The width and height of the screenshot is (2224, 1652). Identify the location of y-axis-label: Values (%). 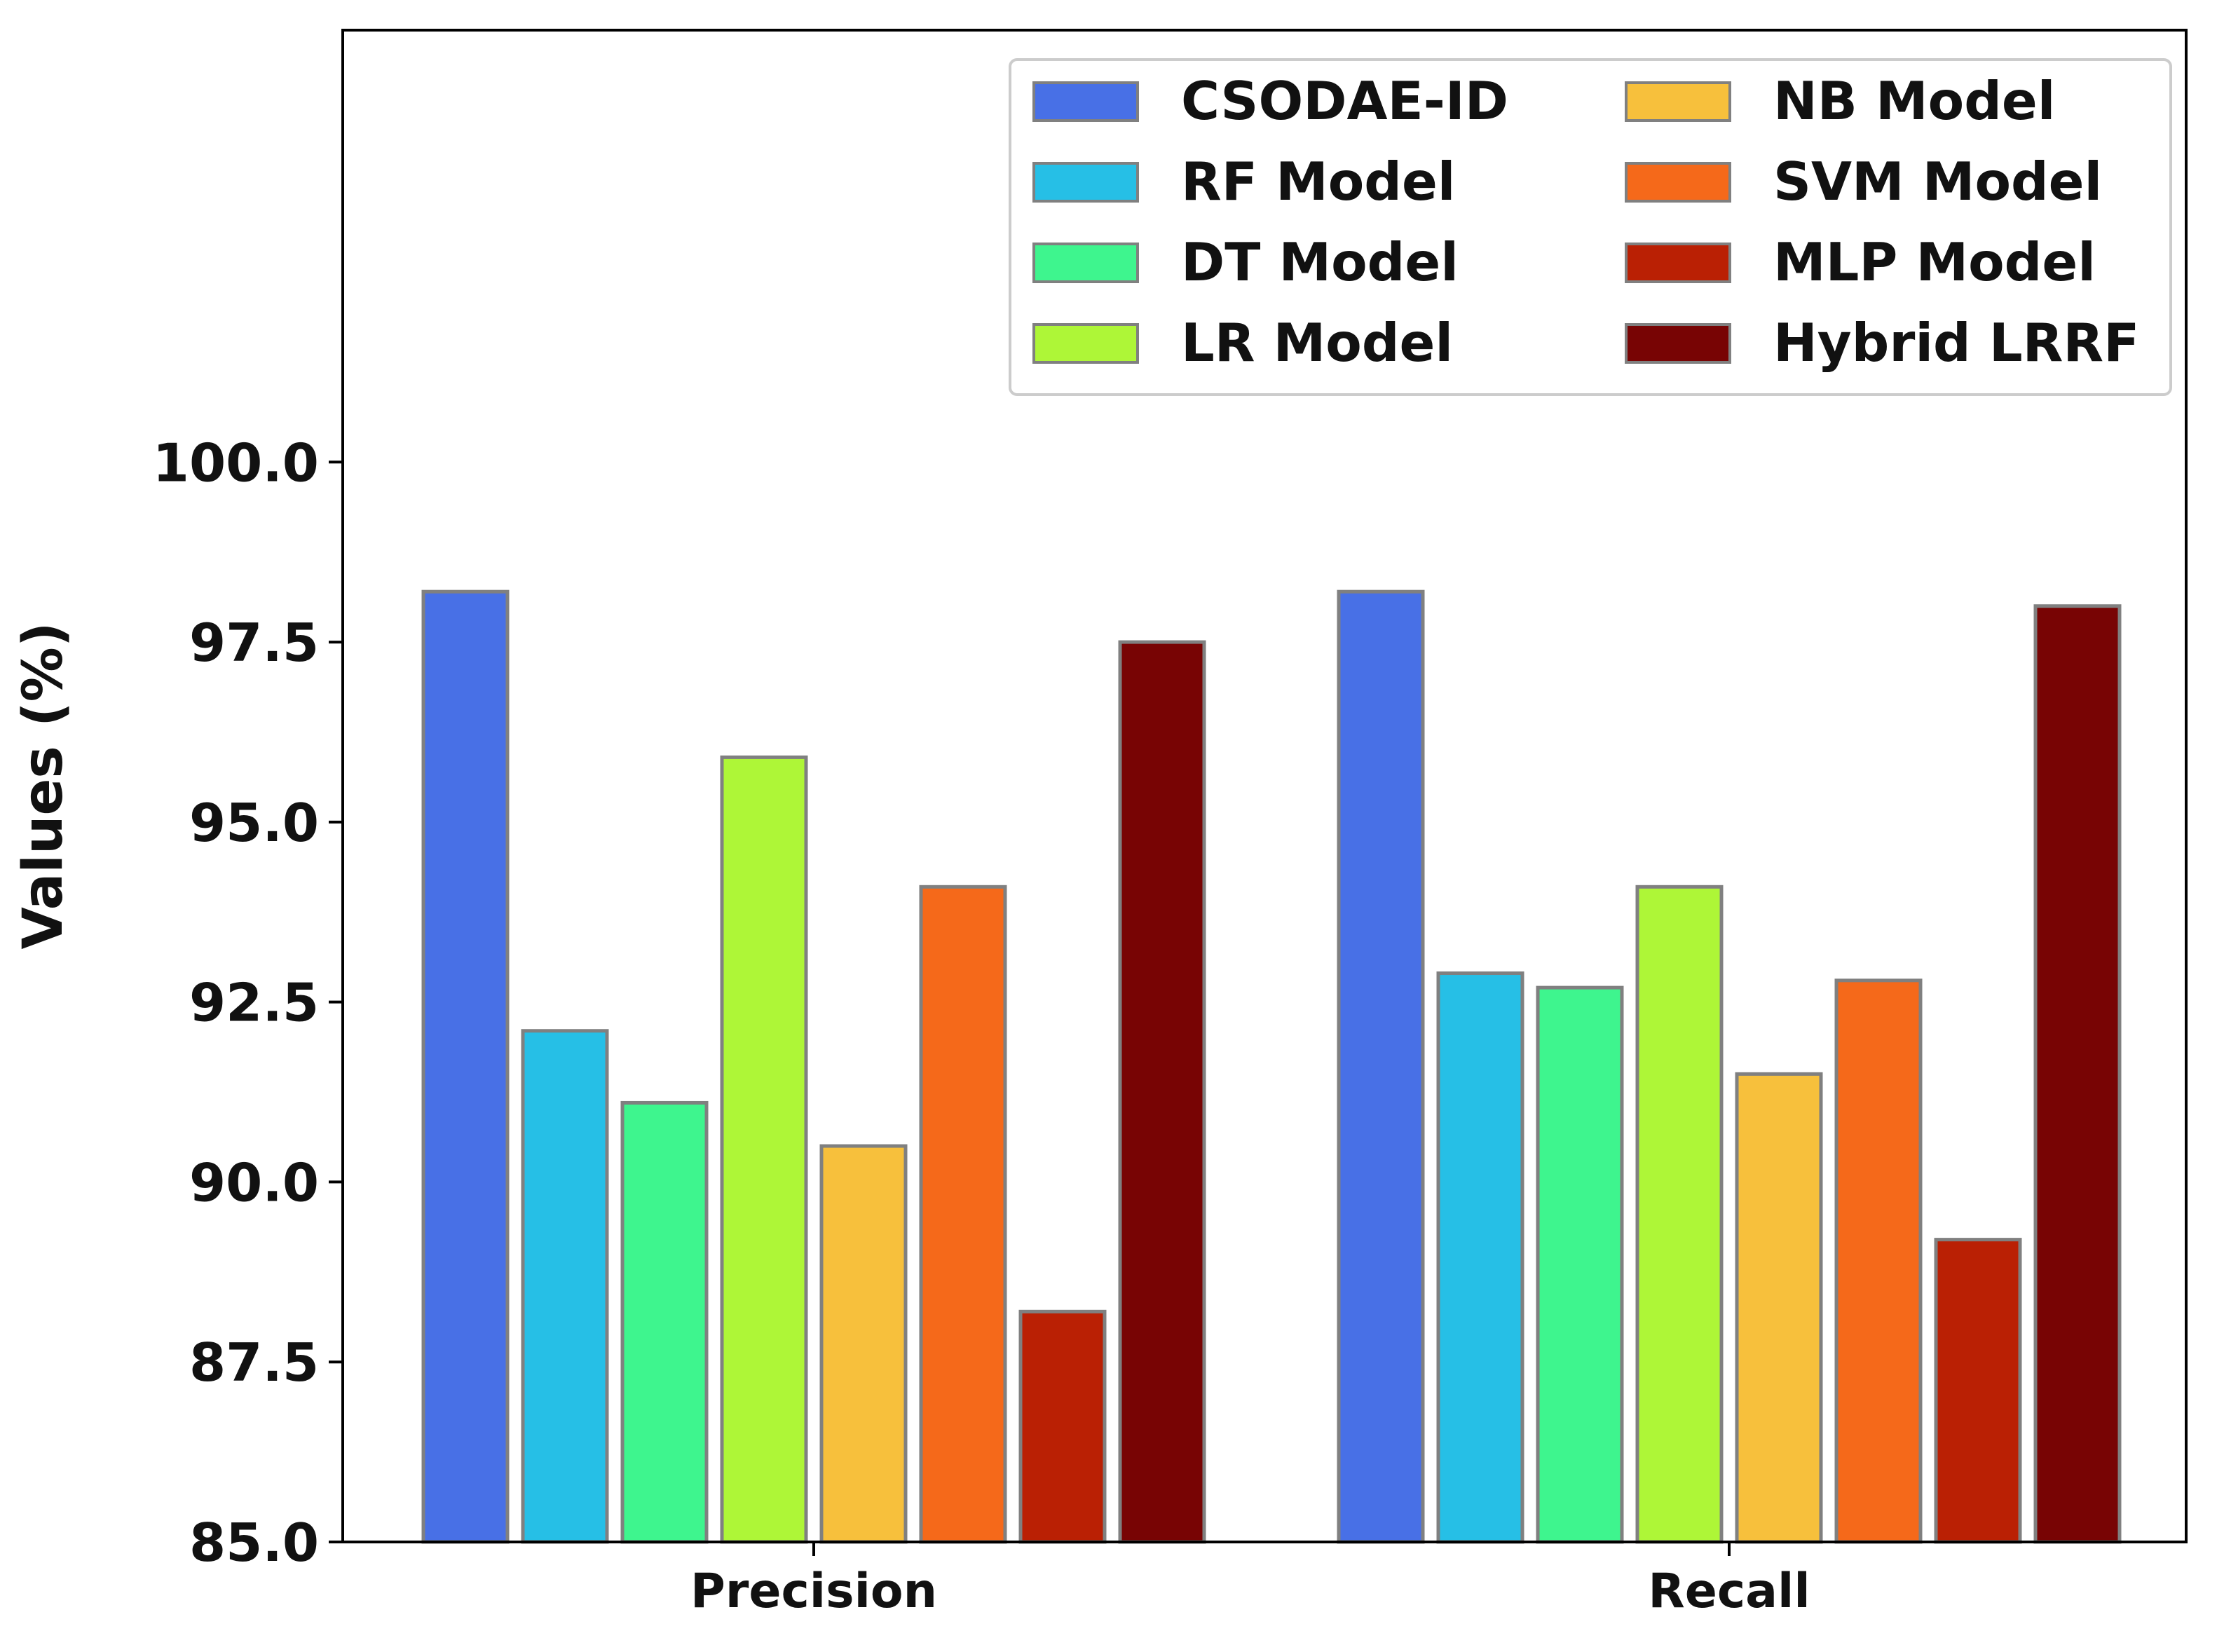
(43, 786).